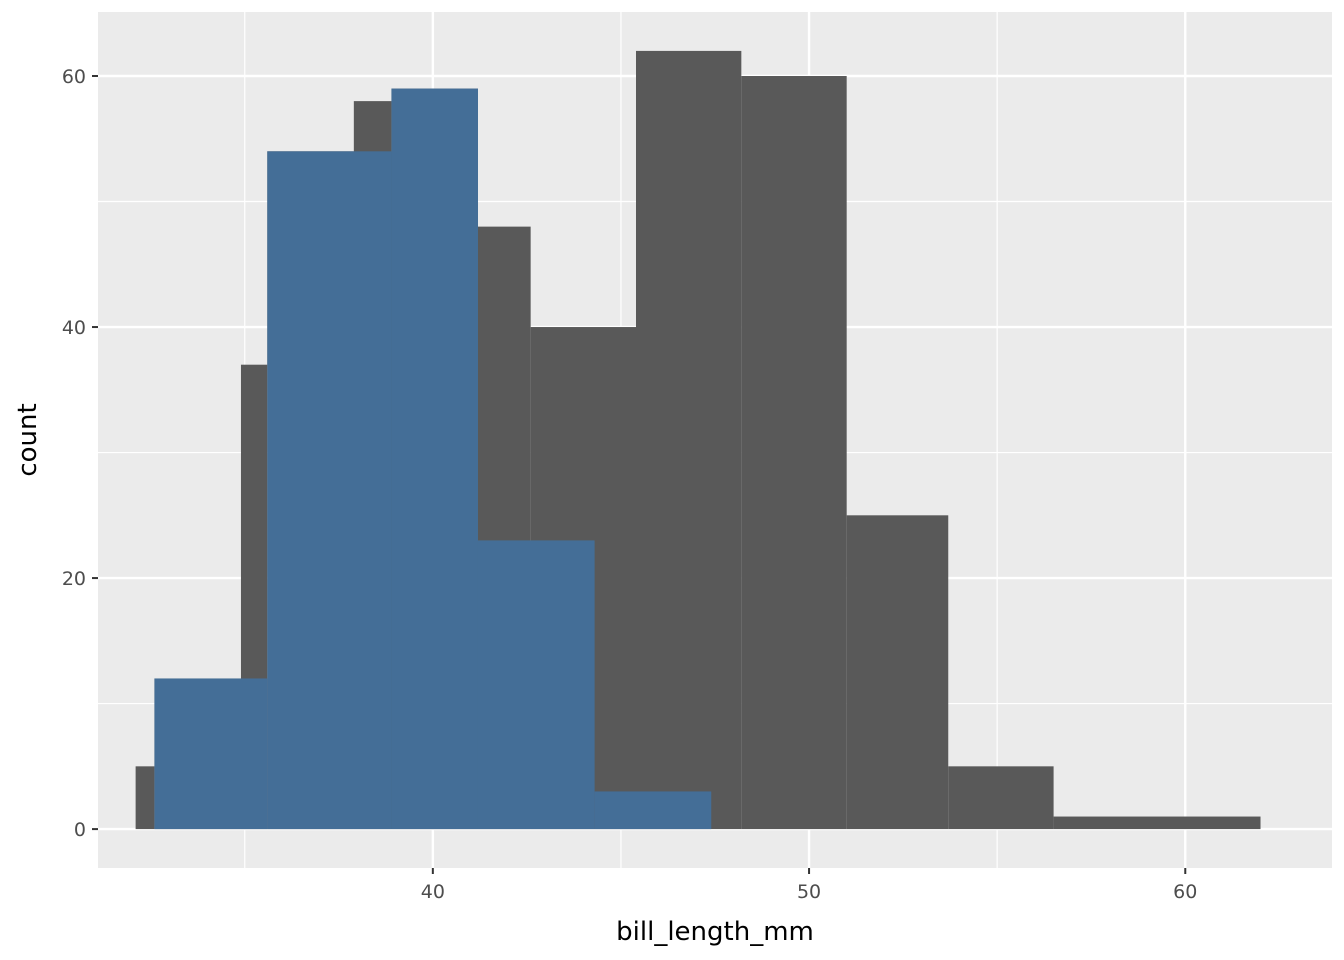 The image size is (1344, 960). Describe the element at coordinates (74, 328) in the screenshot. I see `y-axis-tick-label: 40` at that location.